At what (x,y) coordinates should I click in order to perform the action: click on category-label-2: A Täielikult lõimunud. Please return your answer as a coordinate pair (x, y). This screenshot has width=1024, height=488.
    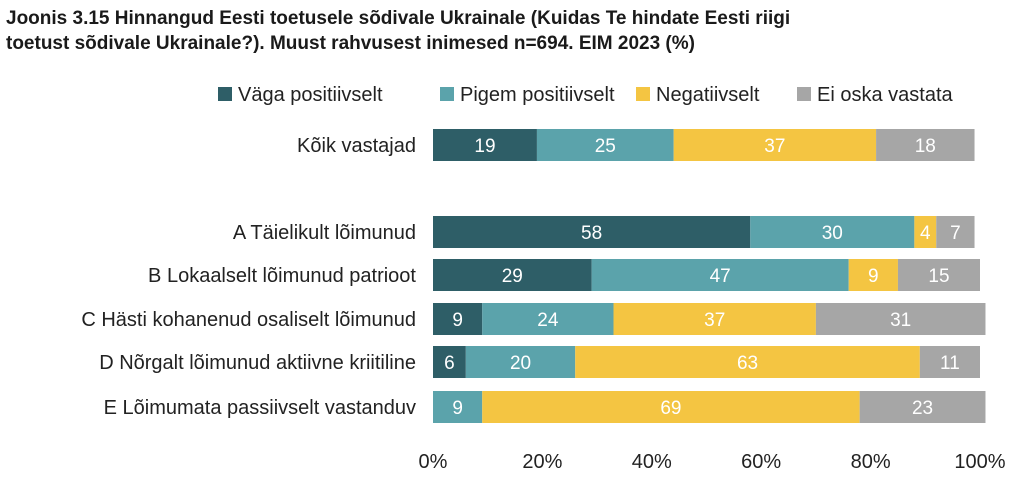
    Looking at the image, I should click on (324, 233).